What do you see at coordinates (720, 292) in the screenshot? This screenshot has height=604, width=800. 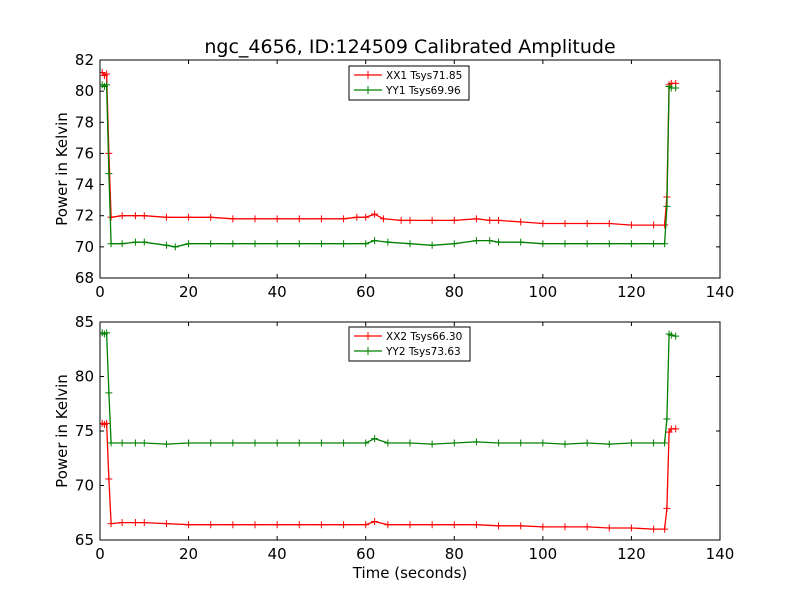 I see `x-tick-label: 140` at bounding box center [720, 292].